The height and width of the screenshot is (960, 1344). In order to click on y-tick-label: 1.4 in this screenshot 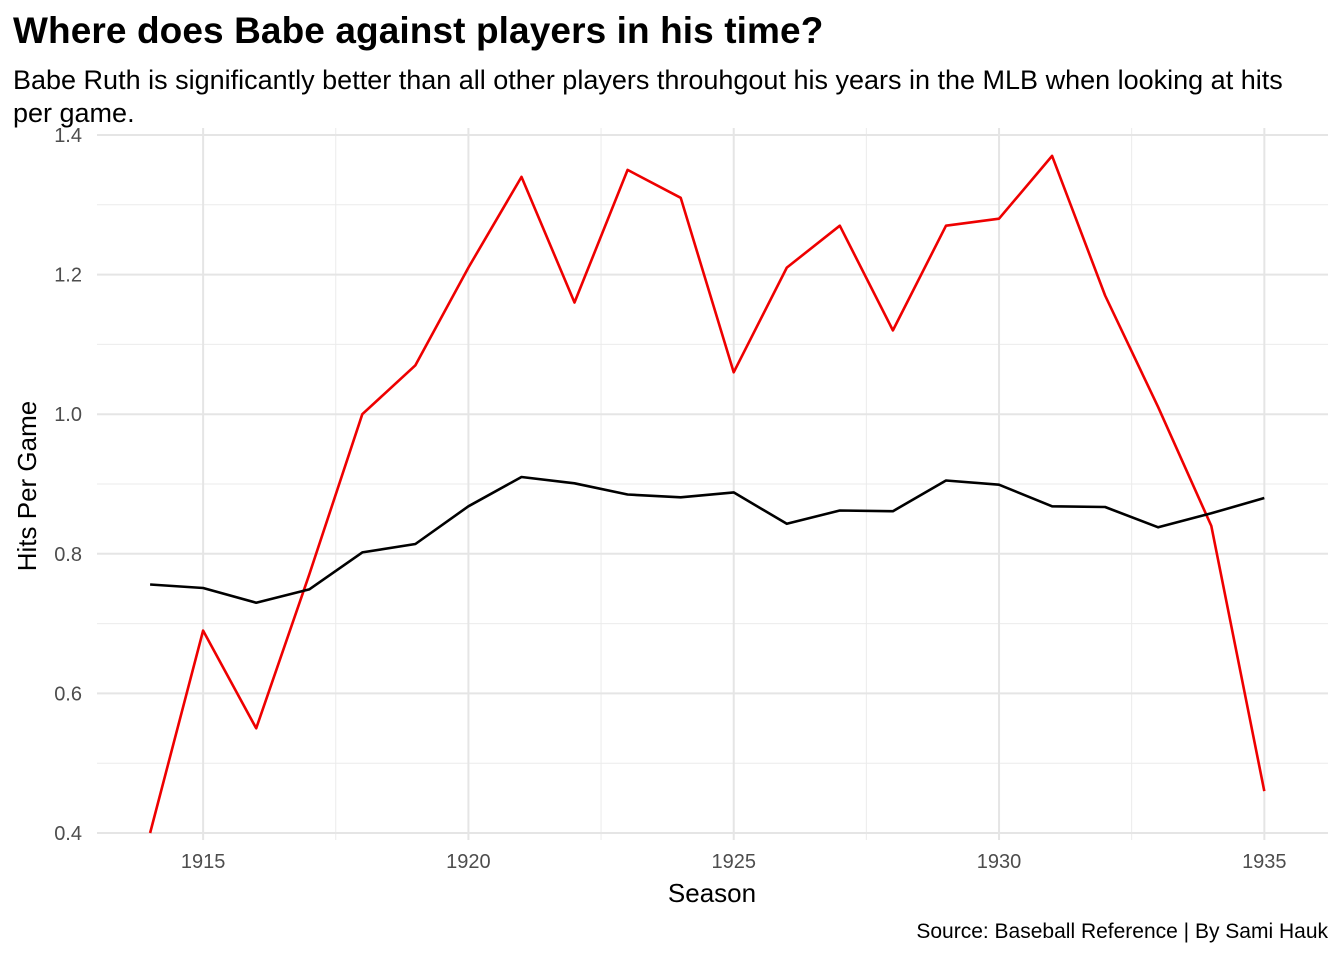, I will do `click(68, 136)`.